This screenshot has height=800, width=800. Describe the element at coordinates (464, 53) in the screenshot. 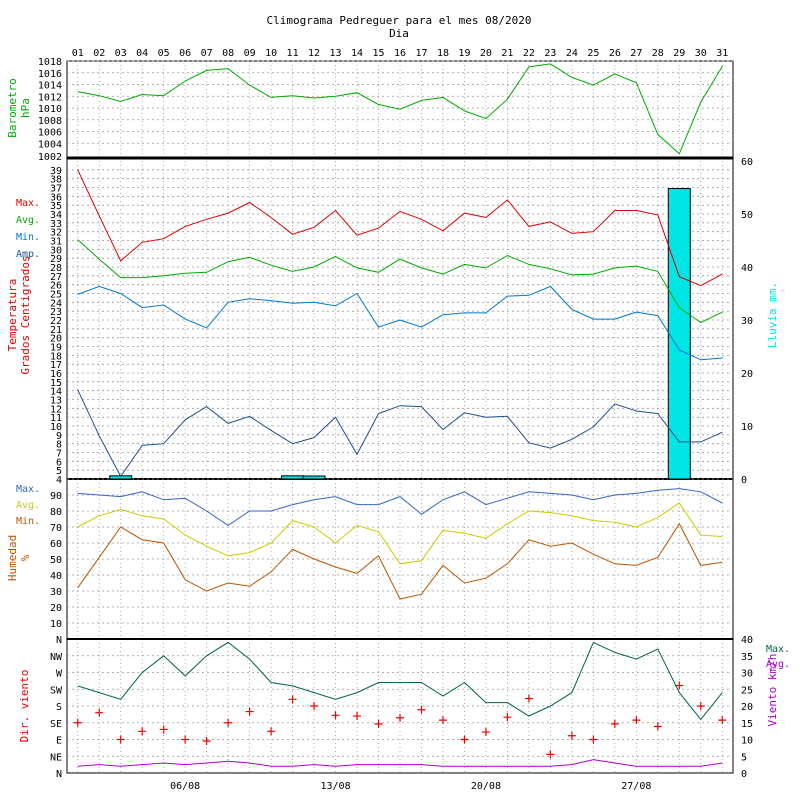

I see `day-tick-label: 19` at that location.